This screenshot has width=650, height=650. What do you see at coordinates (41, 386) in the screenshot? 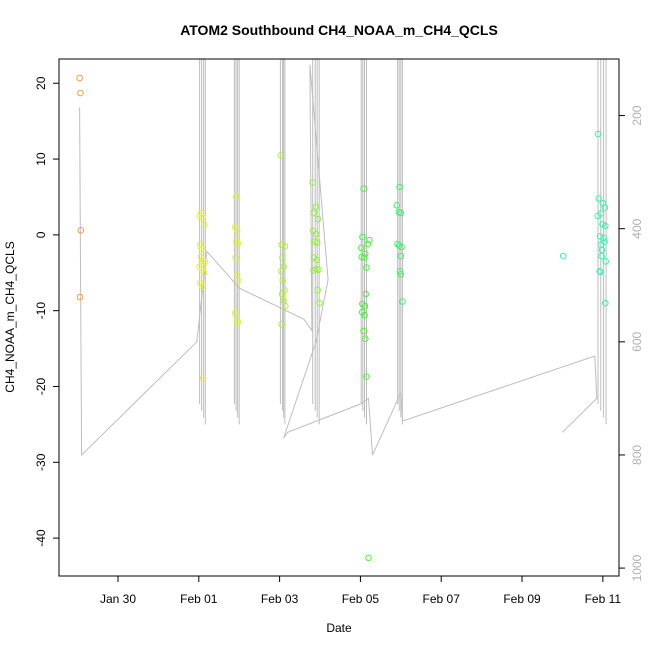
I see `y-tick-label: -20` at bounding box center [41, 386].